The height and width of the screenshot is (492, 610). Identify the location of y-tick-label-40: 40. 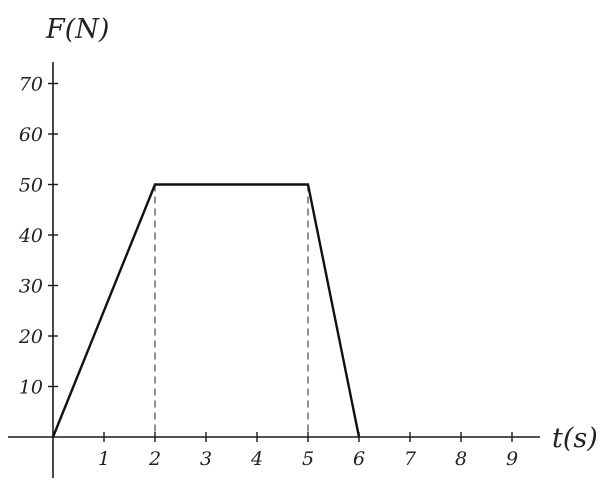
(30, 236).